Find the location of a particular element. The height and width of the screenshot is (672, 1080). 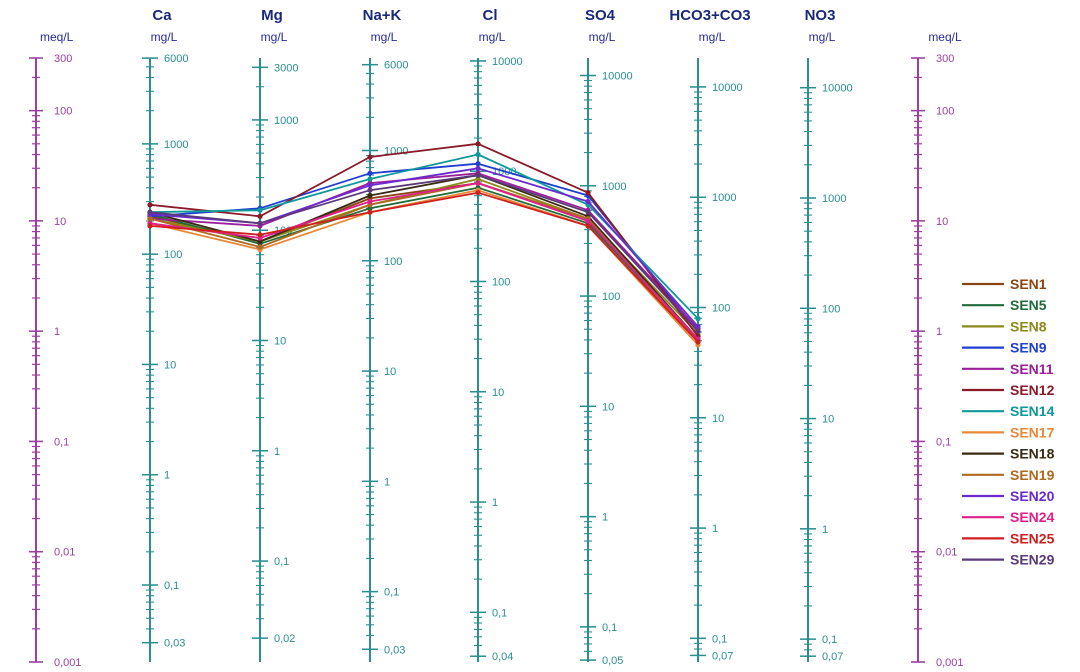

outer-axis-tick-label: 10 is located at coordinates (942, 222).